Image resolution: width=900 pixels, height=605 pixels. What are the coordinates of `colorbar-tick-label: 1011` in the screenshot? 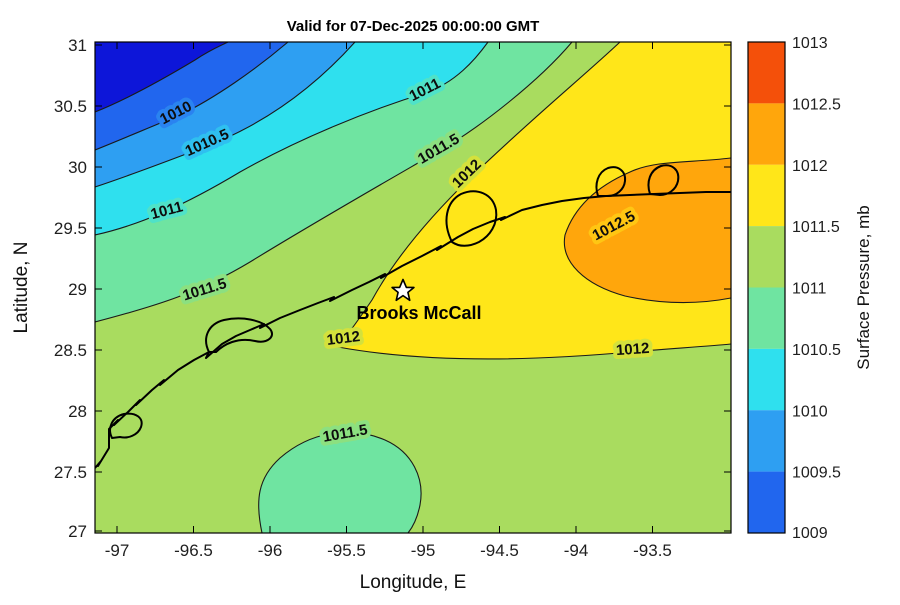 It's located at (809, 289).